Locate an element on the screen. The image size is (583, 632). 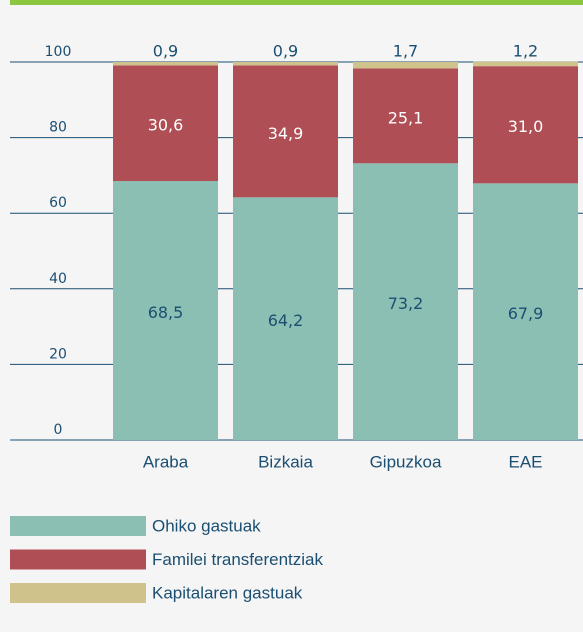
legend-label: Familei transferentziak is located at coordinates (238, 559).